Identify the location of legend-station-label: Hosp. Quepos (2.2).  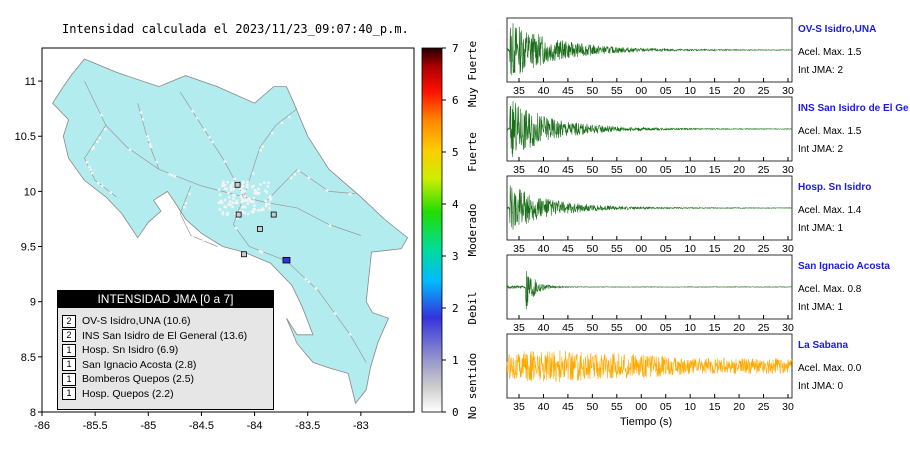
(128, 393).